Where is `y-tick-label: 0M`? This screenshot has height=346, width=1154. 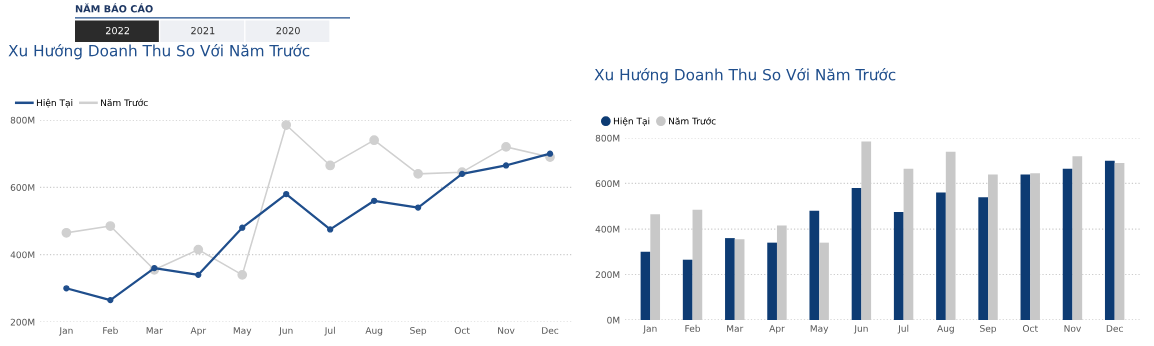
y-tick-label: 0M is located at coordinates (613, 320).